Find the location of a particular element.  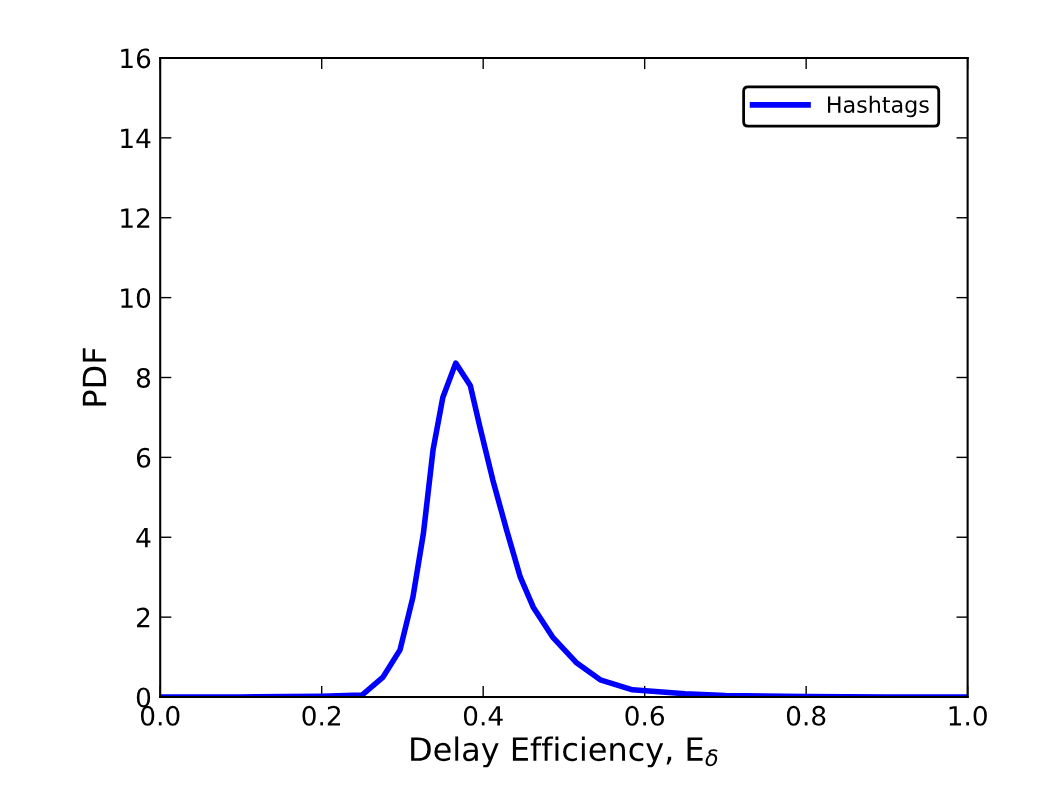

legend-label: Hashtags is located at coordinates (878, 106).